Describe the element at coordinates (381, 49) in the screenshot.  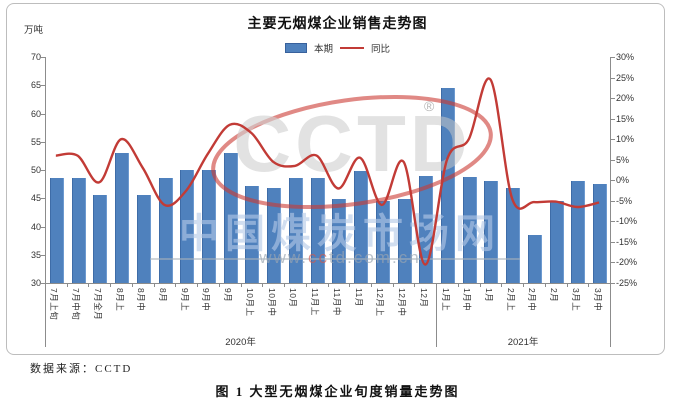
I see `legend-line-label: 同比` at that location.